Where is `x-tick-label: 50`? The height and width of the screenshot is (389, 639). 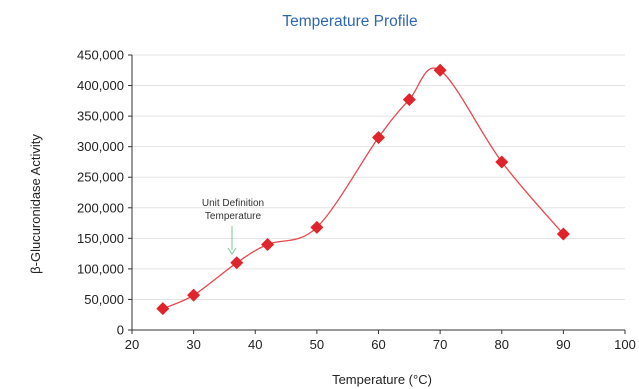
x-tick-label: 50 is located at coordinates (317, 344).